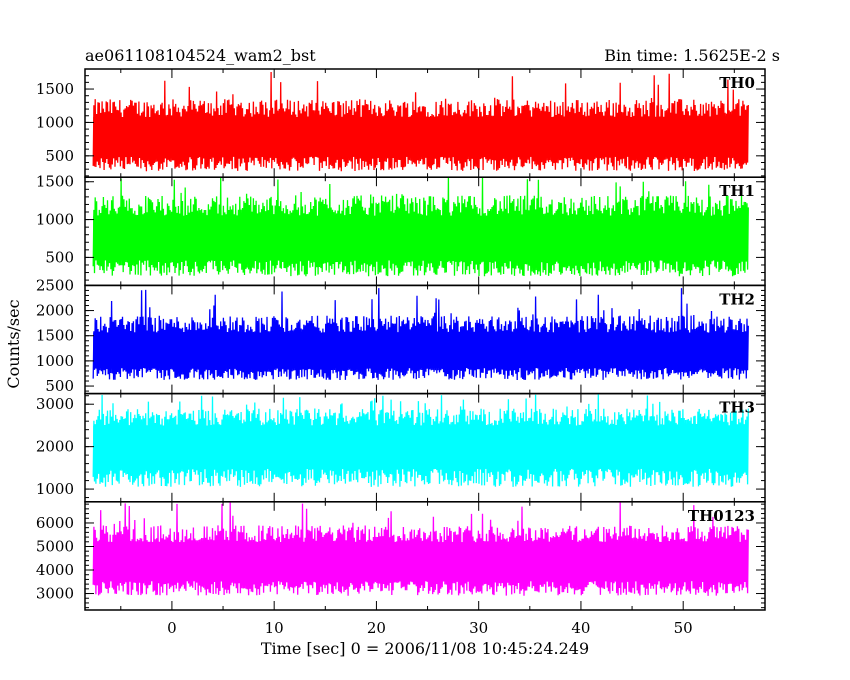 Image resolution: width=850 pixels, height=680 pixels. What do you see at coordinates (737, 83) in the screenshot?
I see `legend-label-th0: TH0` at bounding box center [737, 83].